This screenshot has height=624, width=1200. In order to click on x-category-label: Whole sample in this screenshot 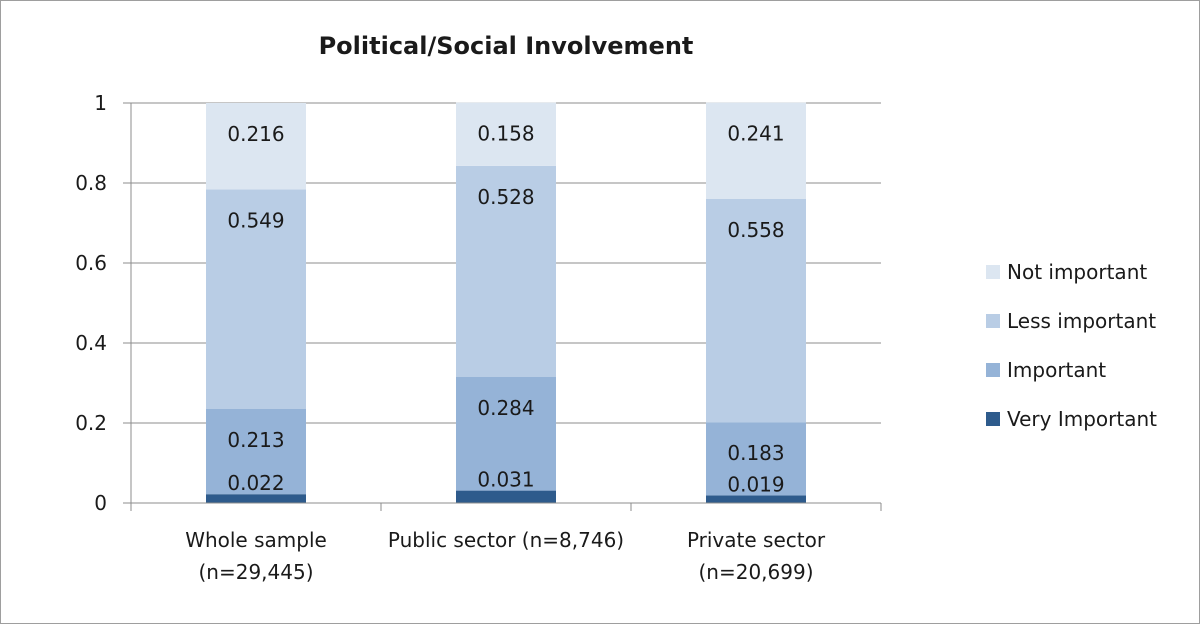, I will do `click(256, 540)`.